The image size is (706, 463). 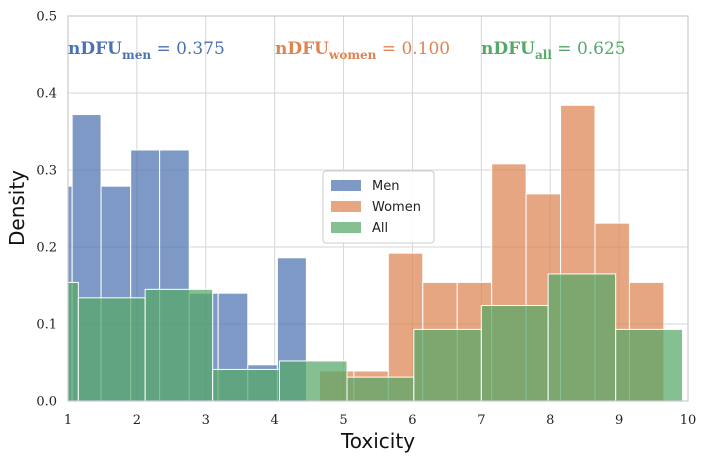 I want to click on y-tick-labels: 0.0 0.1 0.2 0.3 0.4 0.5, so click(x=46, y=210).